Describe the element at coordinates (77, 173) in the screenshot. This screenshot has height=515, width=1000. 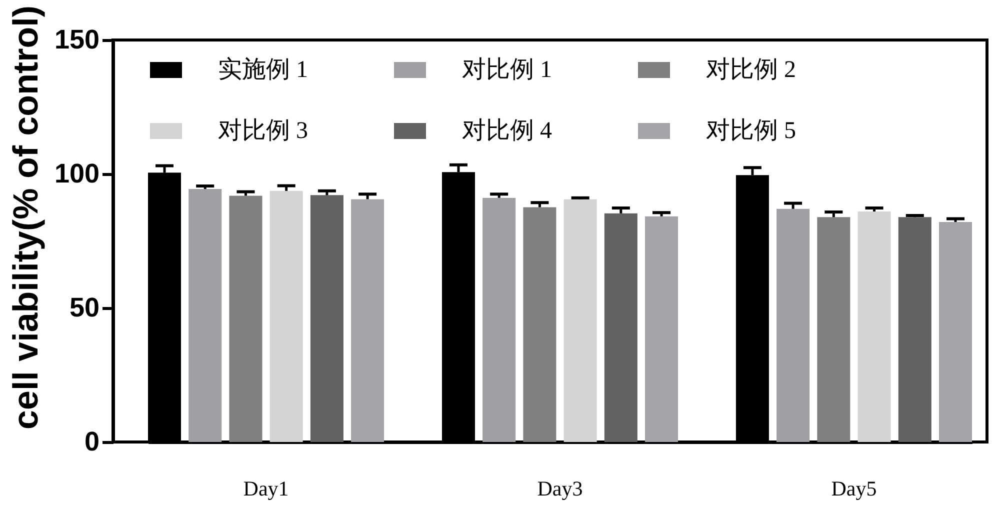
I see `y-tick-label: 100` at that location.